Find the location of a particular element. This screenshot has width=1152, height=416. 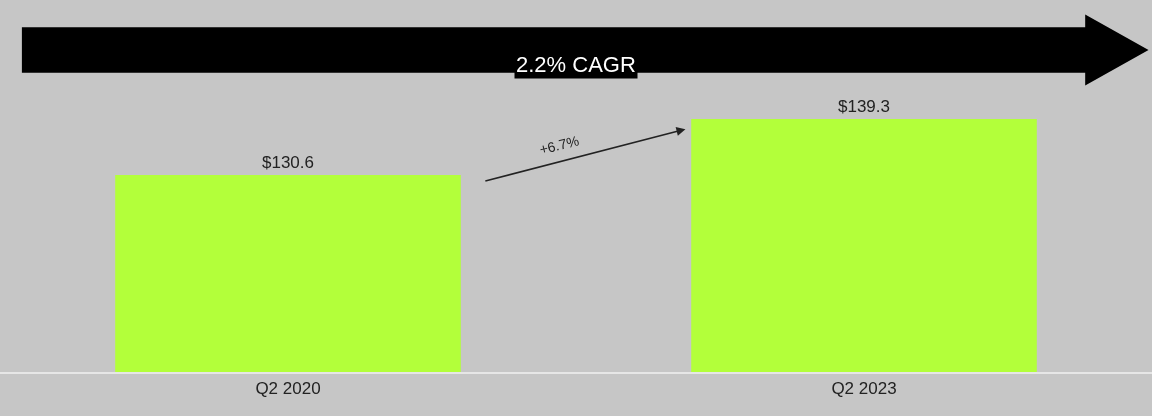

data-label: $130.6 is located at coordinates (288, 162).